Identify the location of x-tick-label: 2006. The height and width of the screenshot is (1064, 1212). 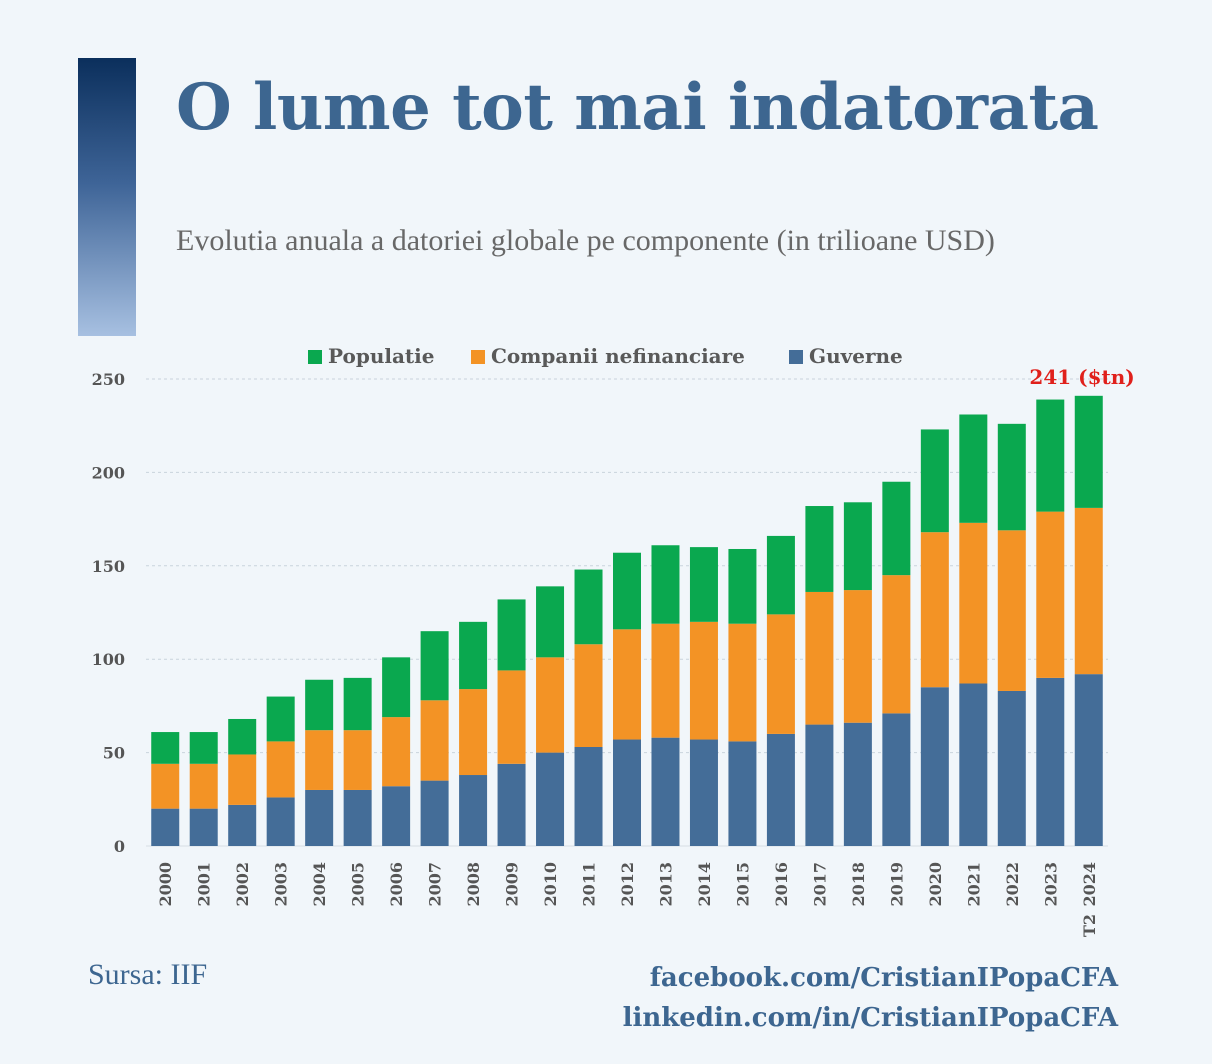
(396, 884).